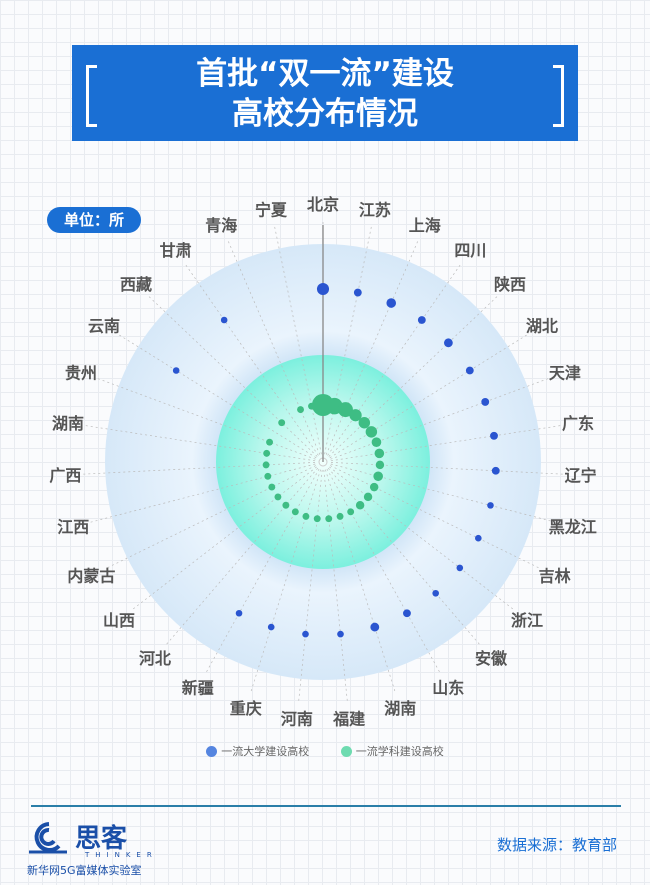 The width and height of the screenshot is (650, 885). Describe the element at coordinates (84, 870) in the screenshot. I see `lab-name: 新华网5G富媒体实验室` at that location.